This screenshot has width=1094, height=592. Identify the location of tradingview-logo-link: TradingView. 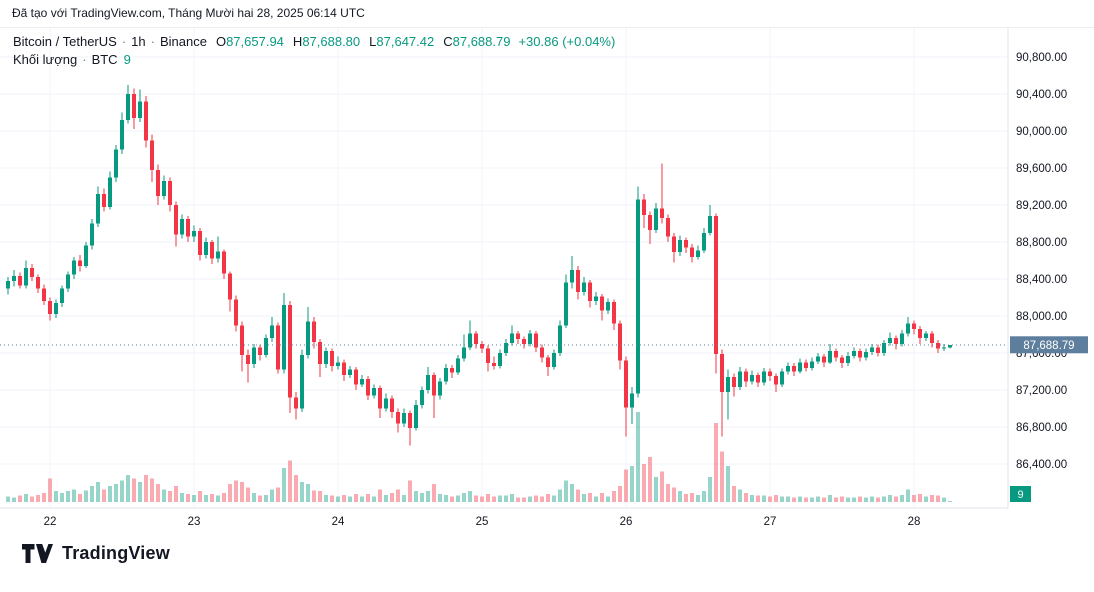
(96, 553).